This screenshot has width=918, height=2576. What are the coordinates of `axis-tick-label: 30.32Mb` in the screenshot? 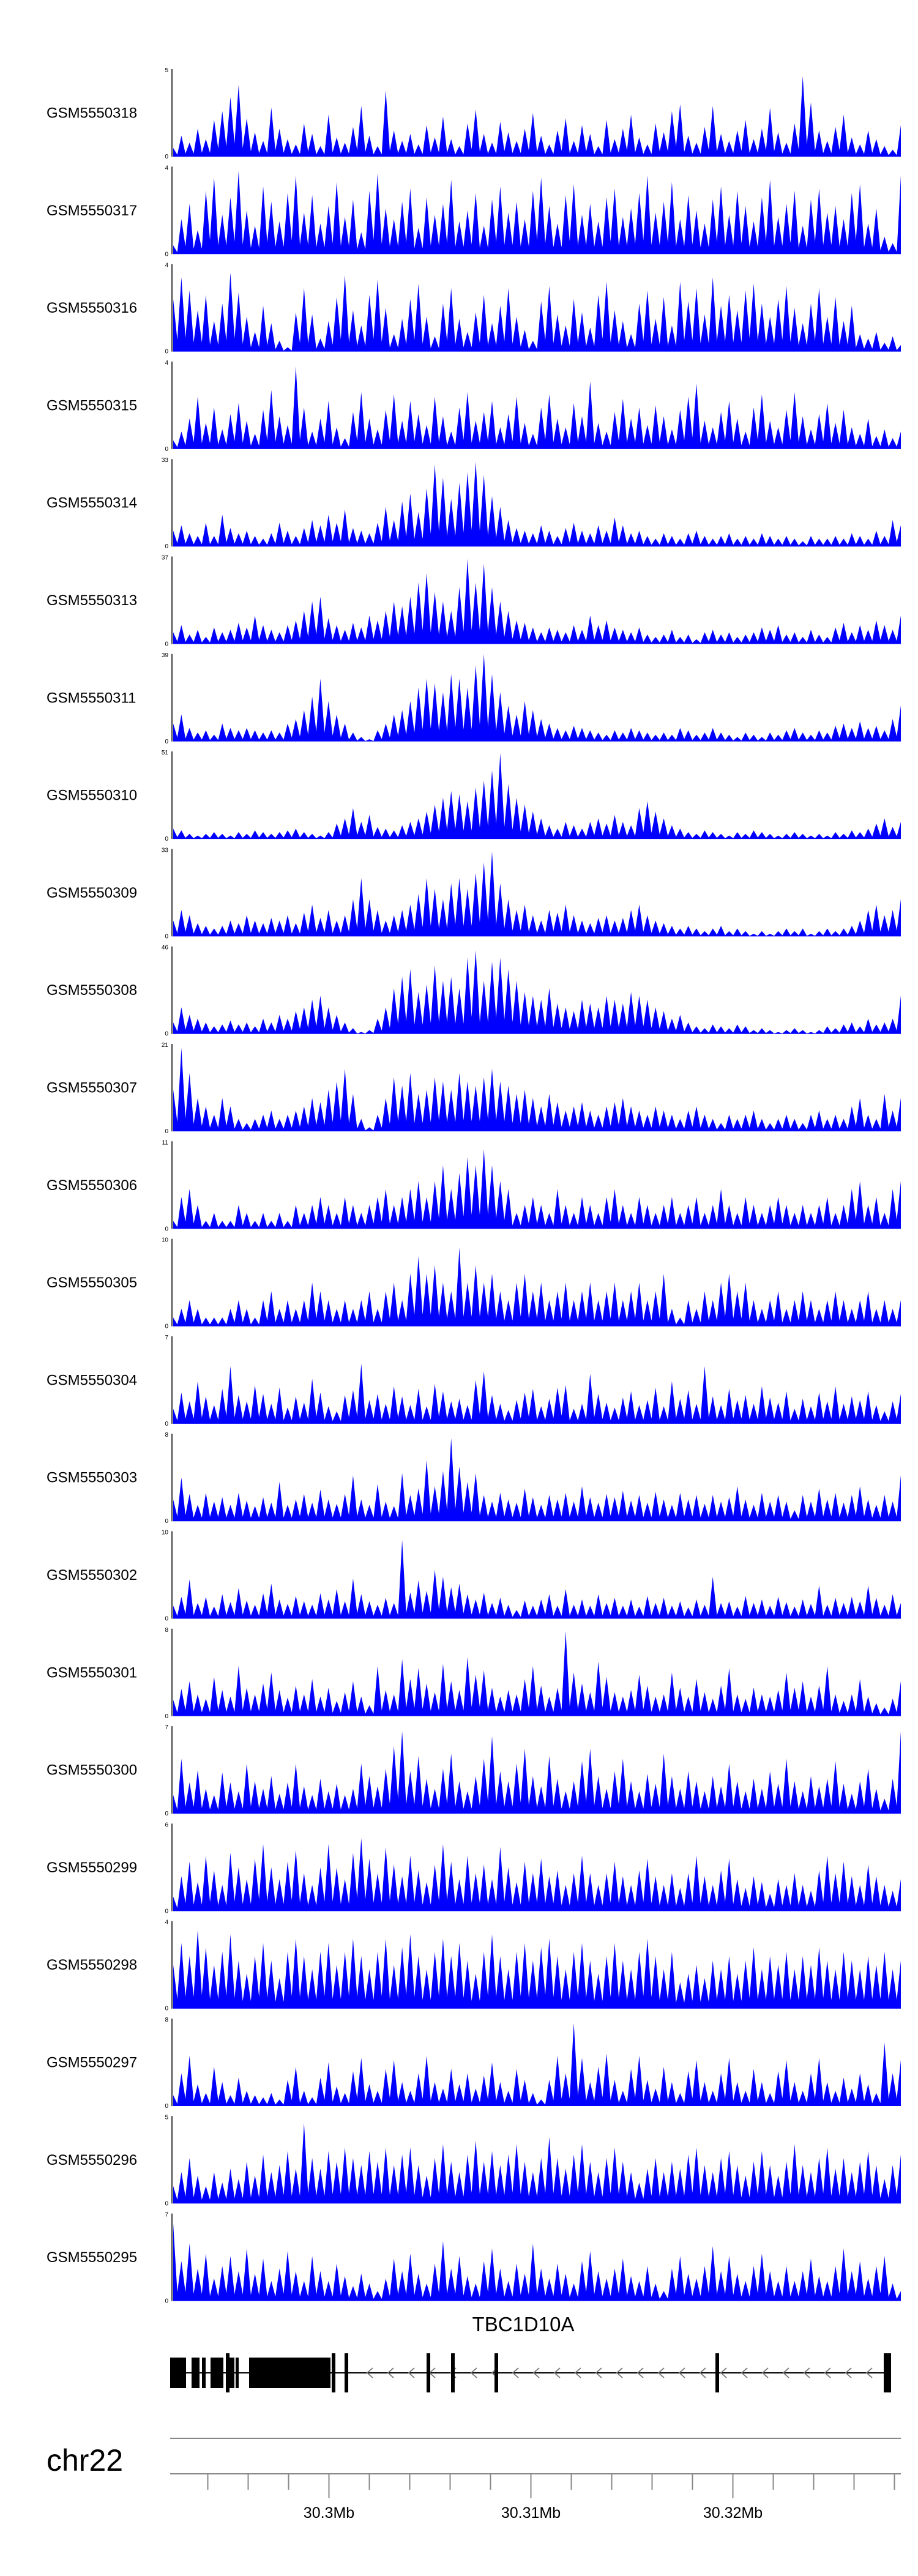 It's located at (733, 2513).